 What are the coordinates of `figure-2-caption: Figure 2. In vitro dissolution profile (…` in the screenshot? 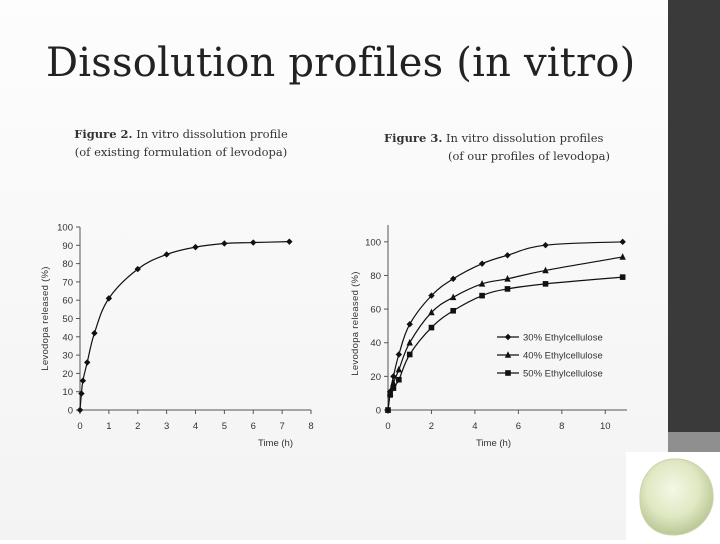 It's located at (181, 143).